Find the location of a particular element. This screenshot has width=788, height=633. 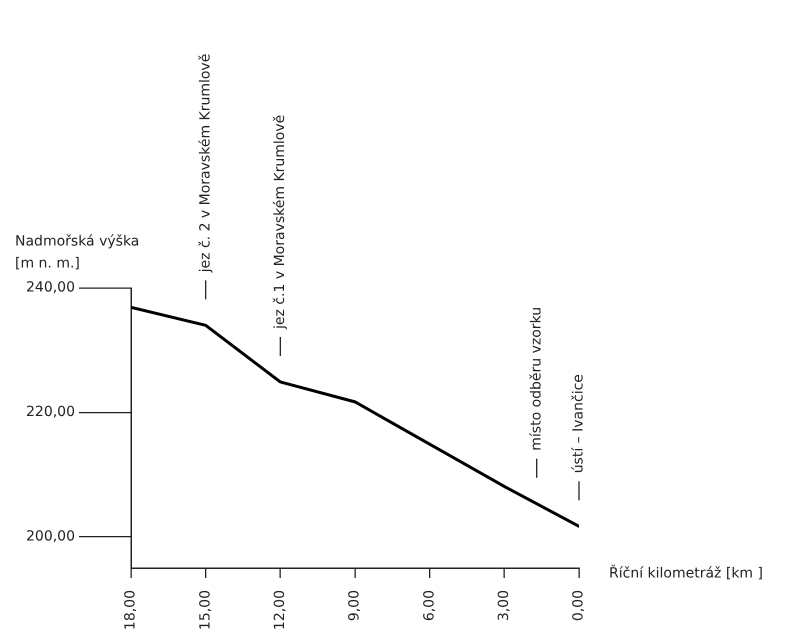

x-tick-label: 18,00 is located at coordinates (130, 610).